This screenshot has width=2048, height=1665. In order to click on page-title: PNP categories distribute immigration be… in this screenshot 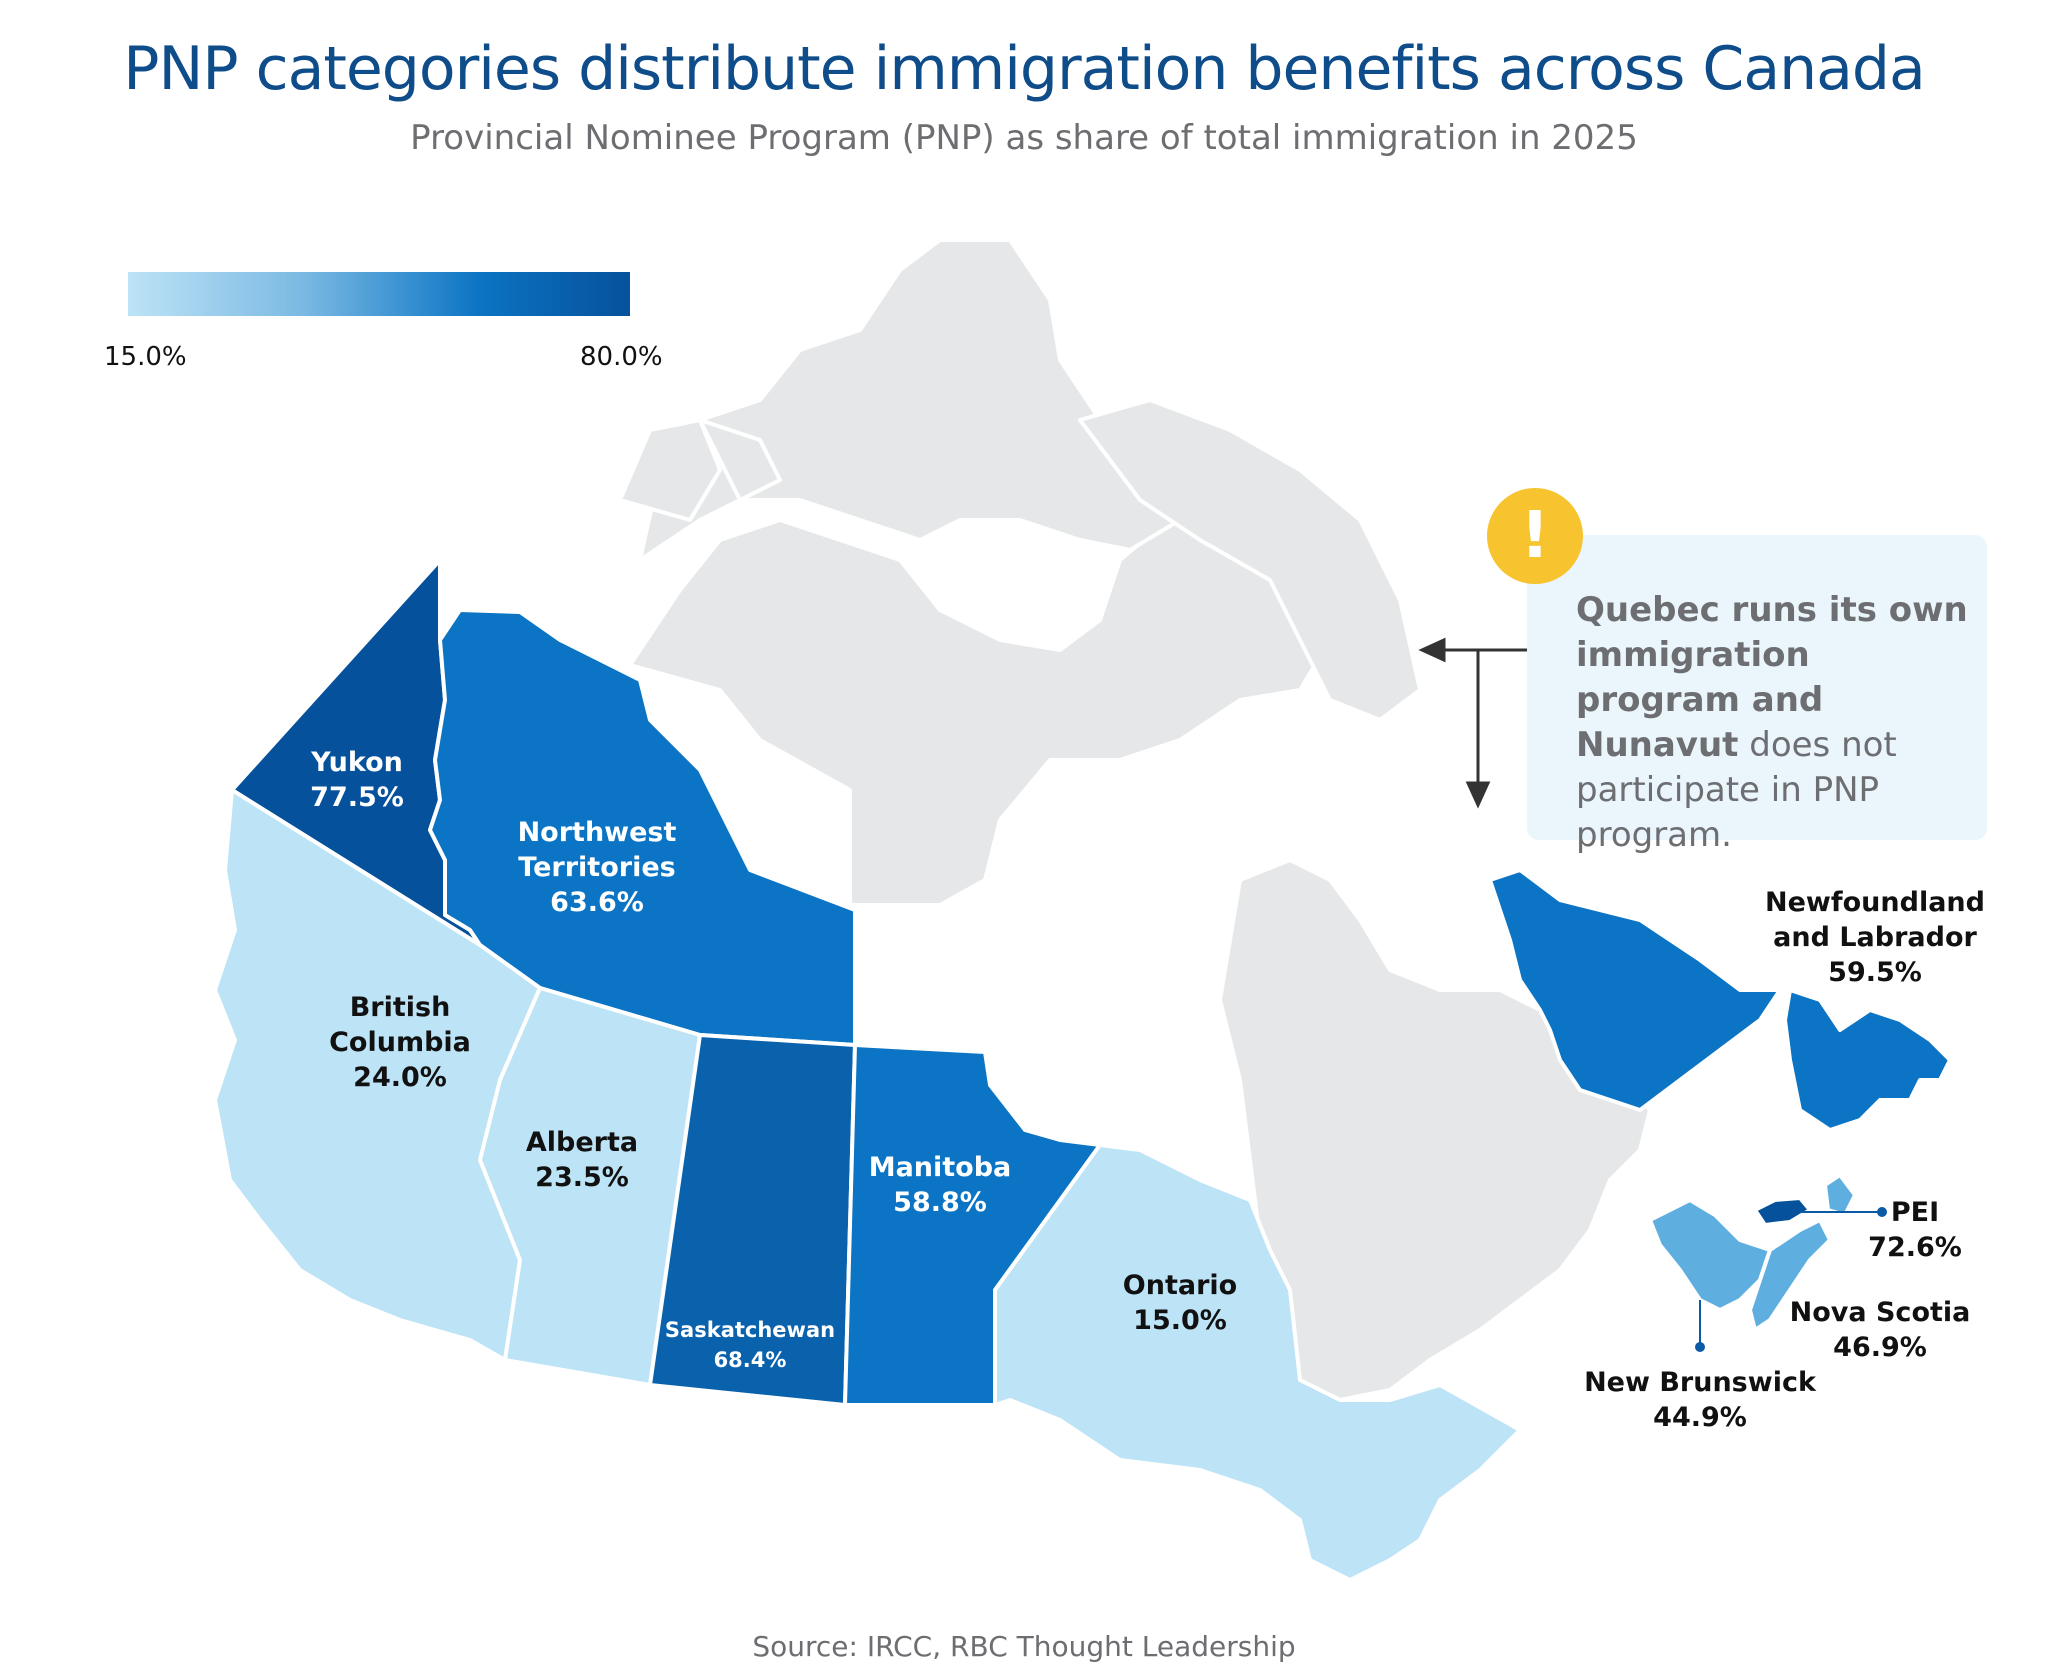, I will do `click(1024, 69)`.